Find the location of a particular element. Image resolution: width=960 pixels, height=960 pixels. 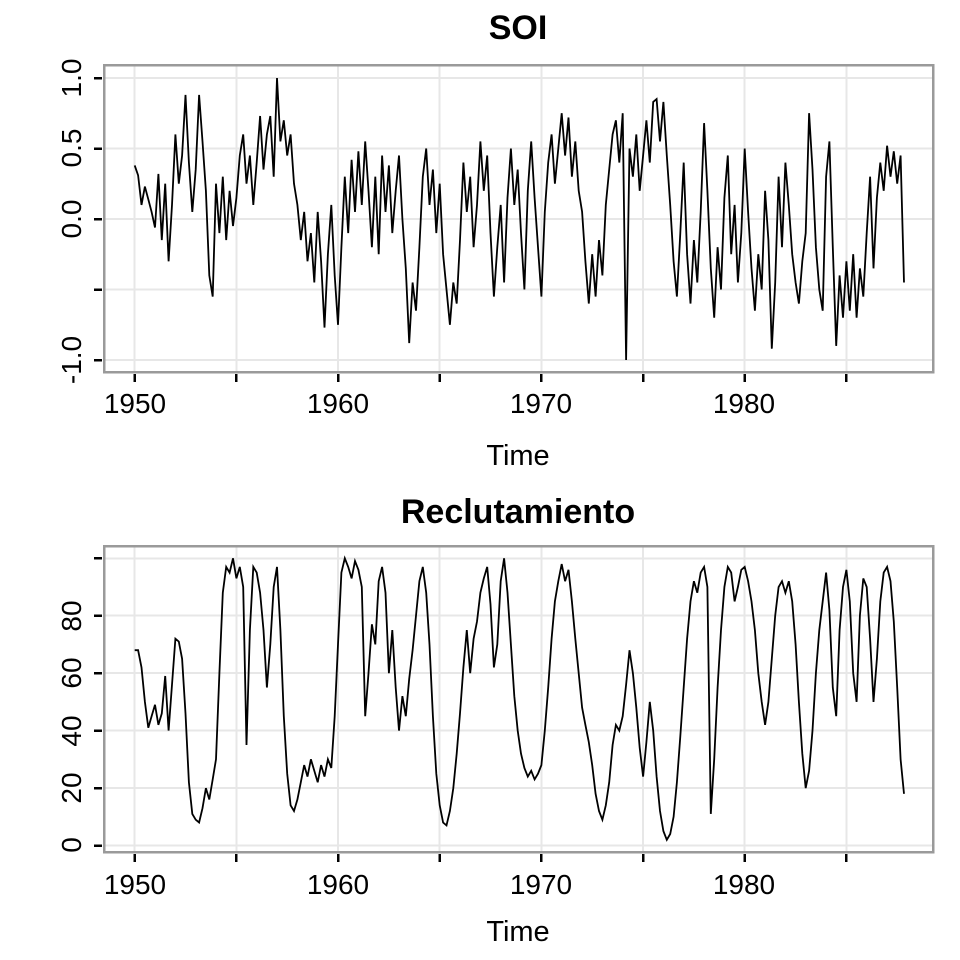

chart-title-reclutamiento: Reclutamiento is located at coordinates (518, 512).